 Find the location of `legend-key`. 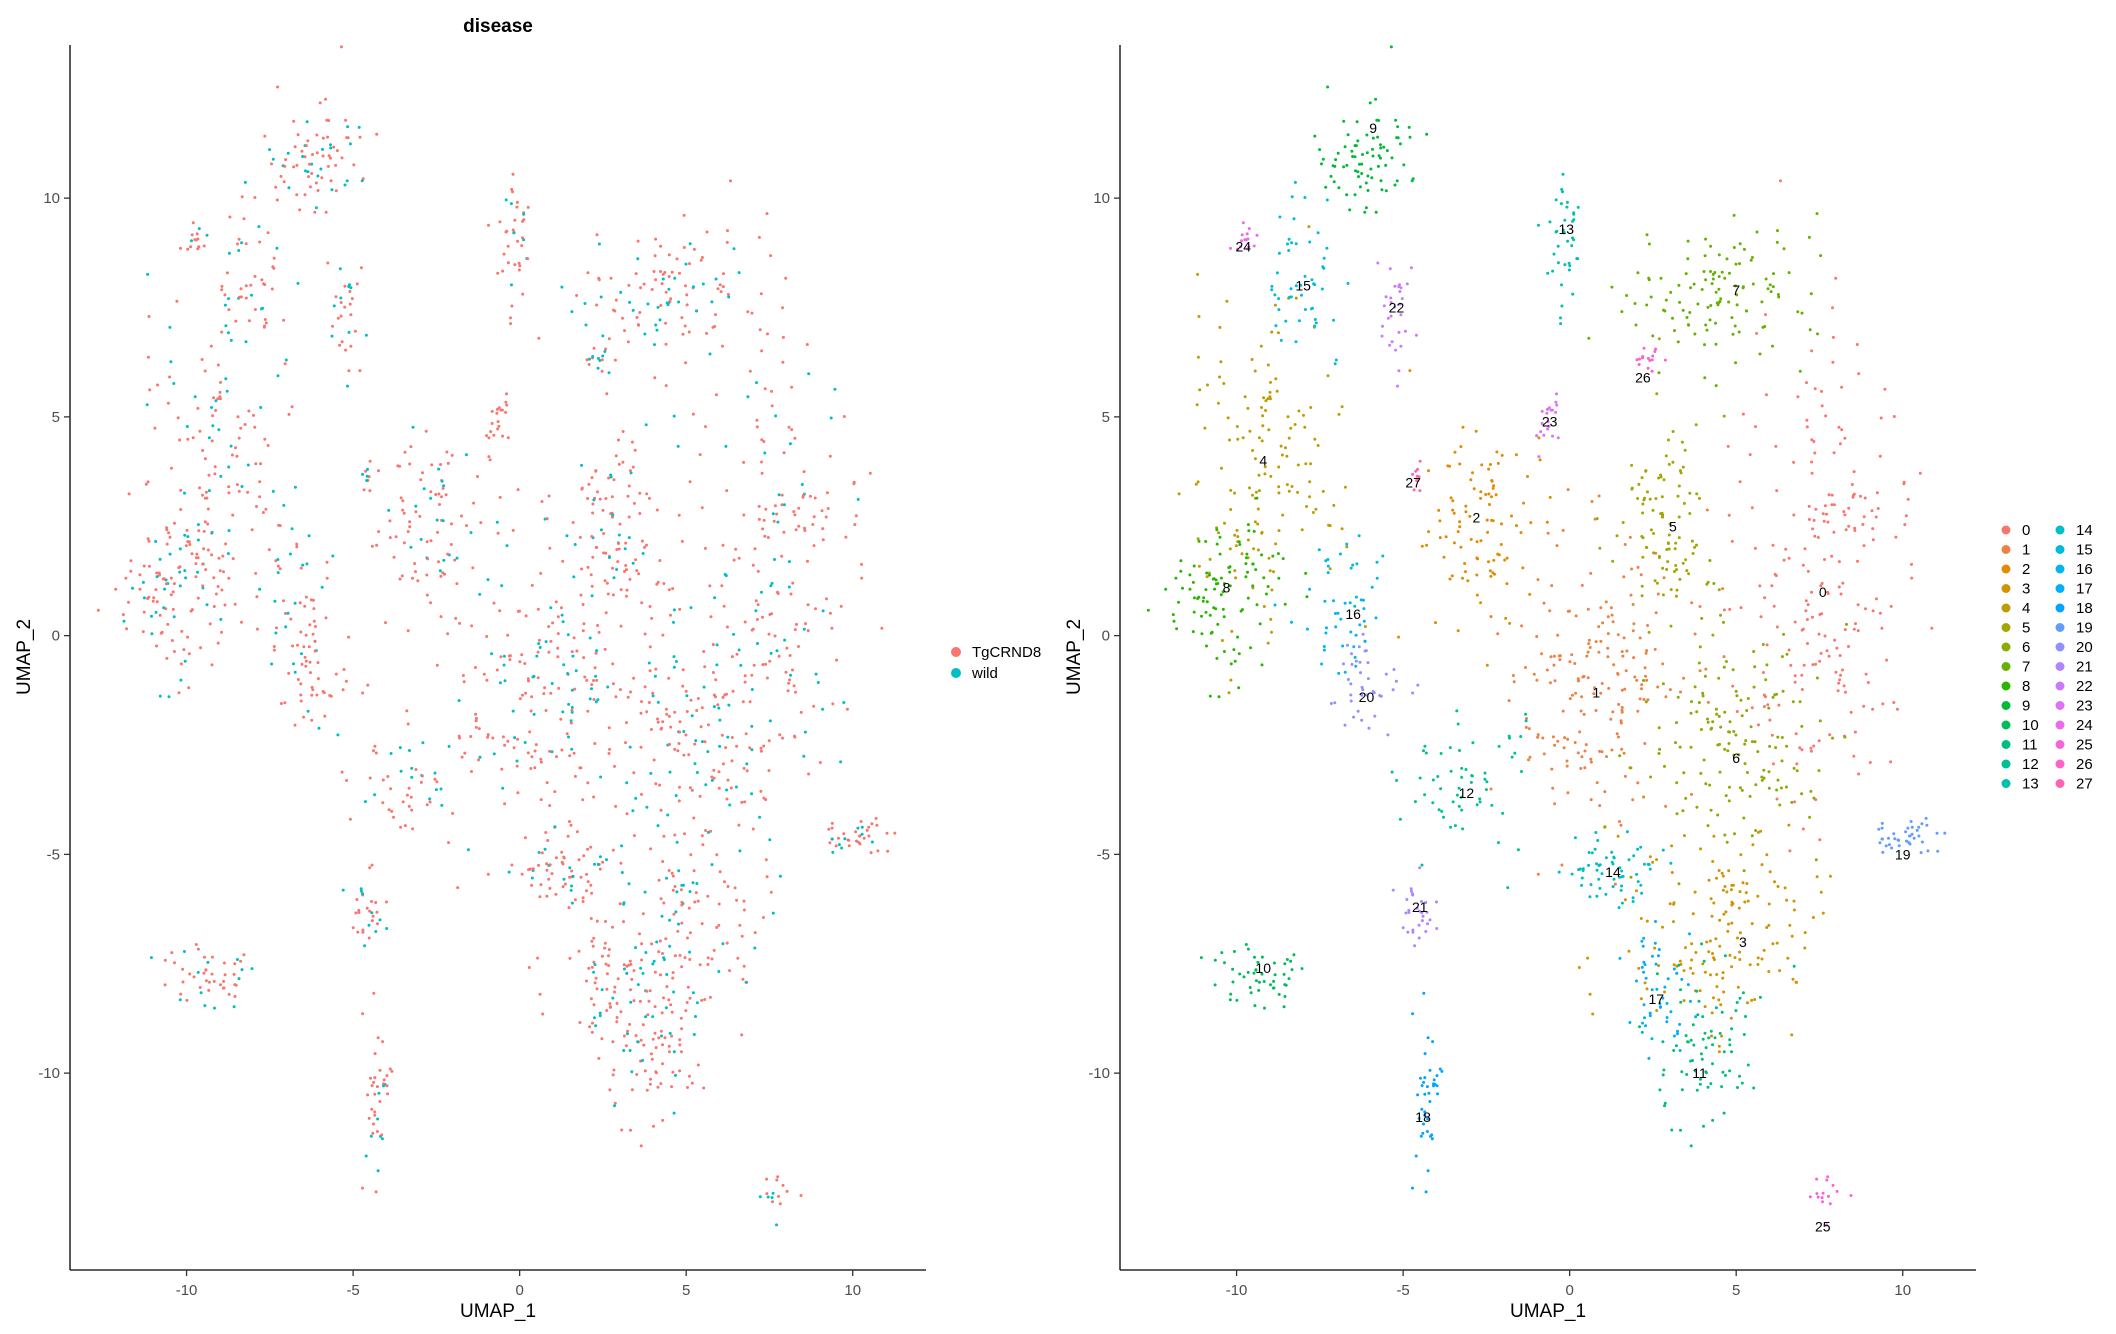

legend-key is located at coordinates (2060, 783).